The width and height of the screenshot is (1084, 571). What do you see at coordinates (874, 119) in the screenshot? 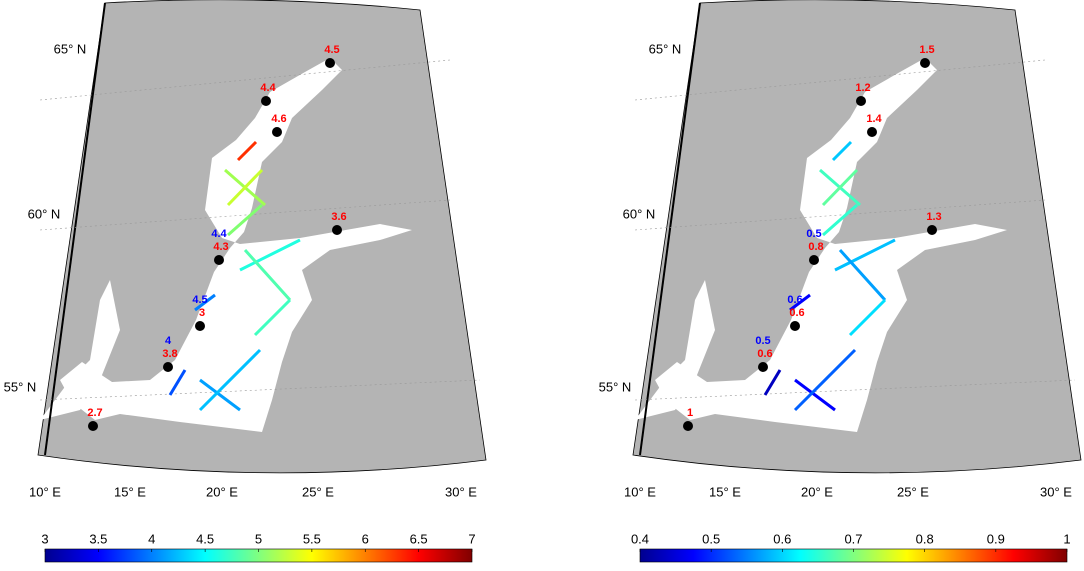
I see `station-label-red: 1.4` at bounding box center [874, 119].